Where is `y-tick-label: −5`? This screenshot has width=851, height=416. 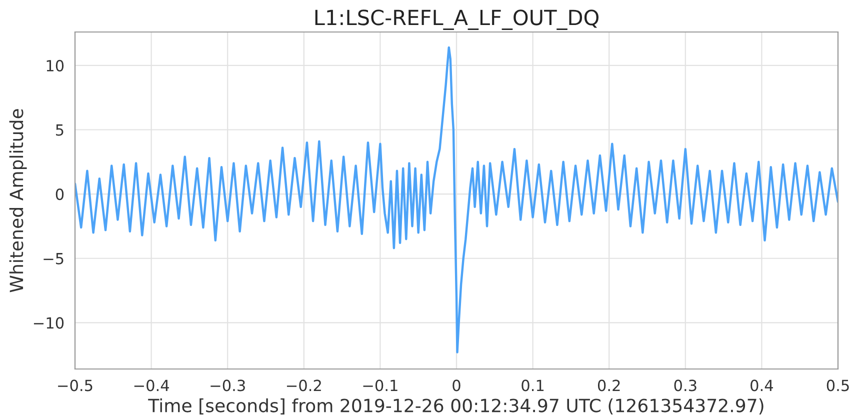
y-tick-label: −5 is located at coordinates (54, 258).